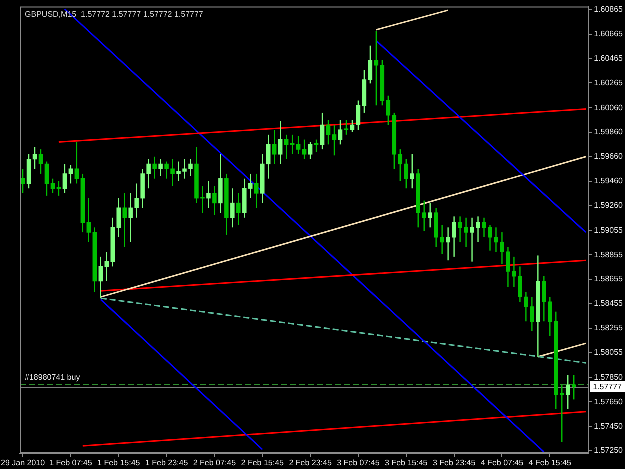  Describe the element at coordinates (119, 463) in the screenshot. I see `x-tick-label: 1 Feb 15:45` at that location.